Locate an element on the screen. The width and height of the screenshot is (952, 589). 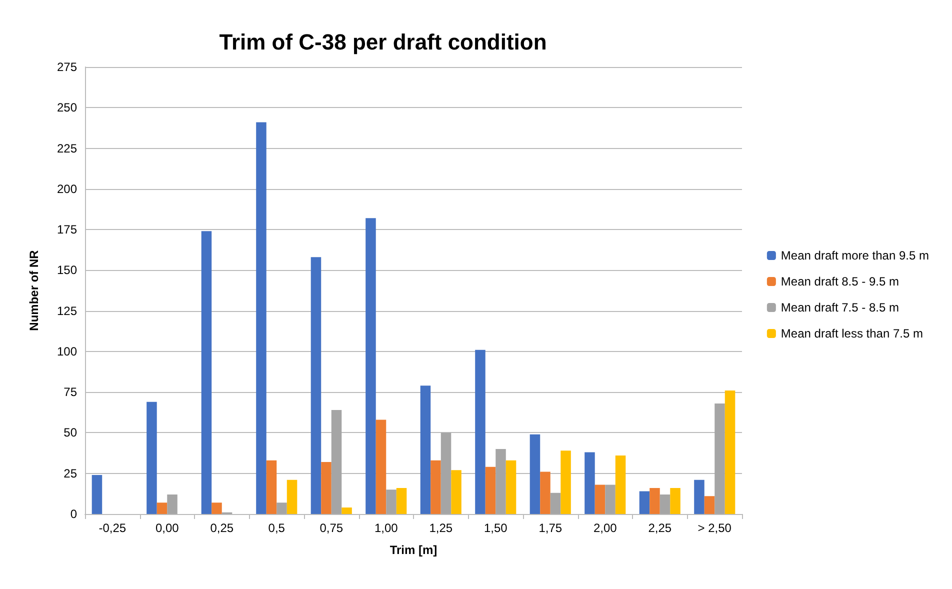
x-tick-label: -0,25 is located at coordinates (112, 528).